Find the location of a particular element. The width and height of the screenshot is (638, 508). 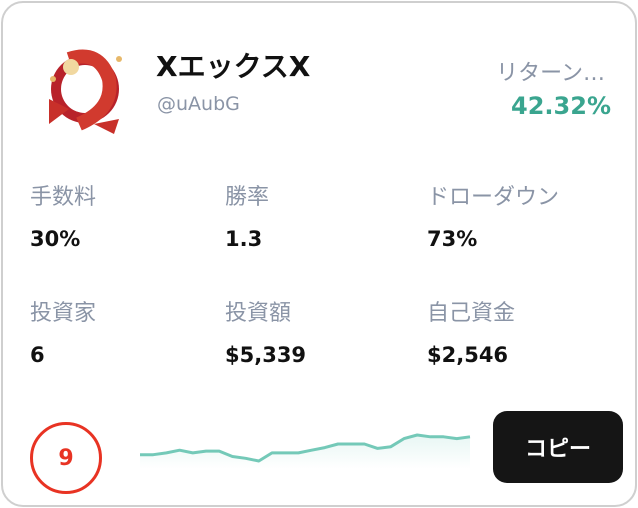

stat-drawdown: ドローダウン 73% is located at coordinates (493, 215).